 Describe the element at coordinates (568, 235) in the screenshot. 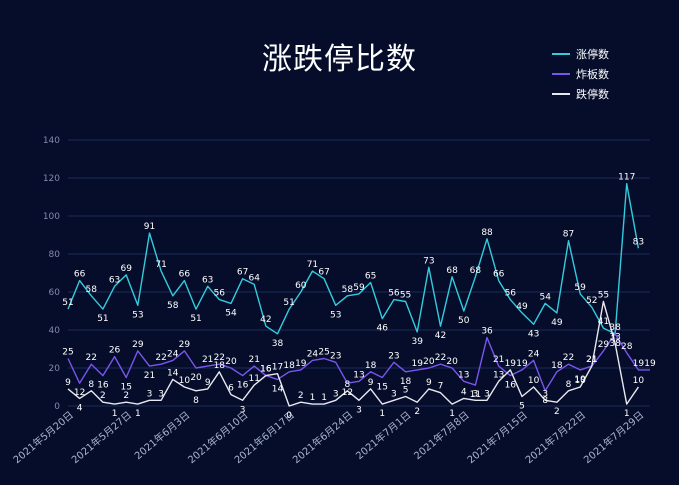

I see `data-label: 87` at that location.